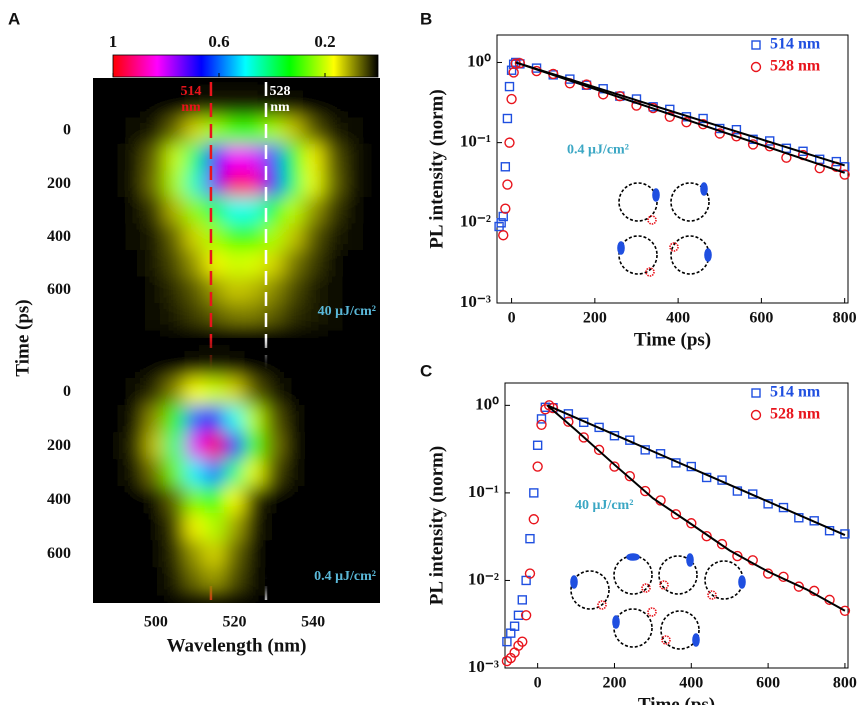 The width and height of the screenshot is (864, 705). What do you see at coordinates (658, 601) in the screenshot?
I see `inset-c` at bounding box center [658, 601].